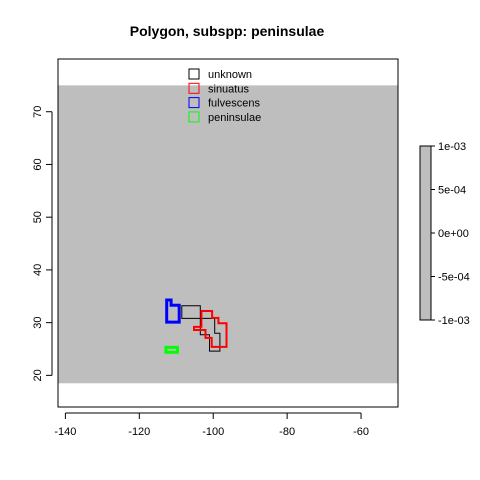 Image resolution: width=480 pixels, height=480 pixels. What do you see at coordinates (228, 89) in the screenshot?
I see `legend-label-sinuatus: sinuatus` at bounding box center [228, 89].